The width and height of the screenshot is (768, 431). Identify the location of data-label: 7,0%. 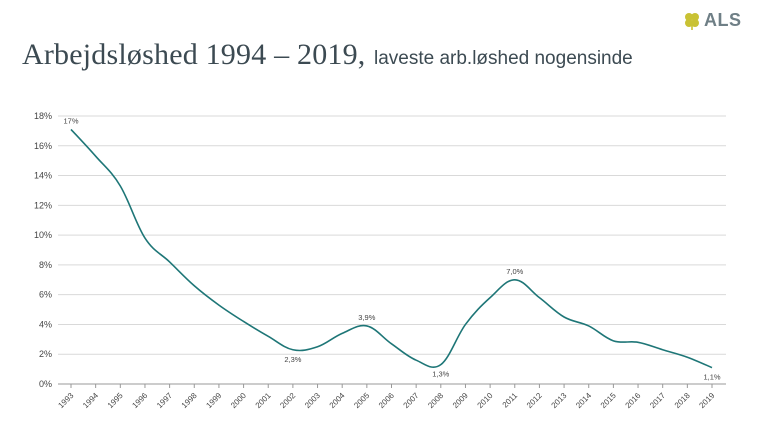
(514, 271).